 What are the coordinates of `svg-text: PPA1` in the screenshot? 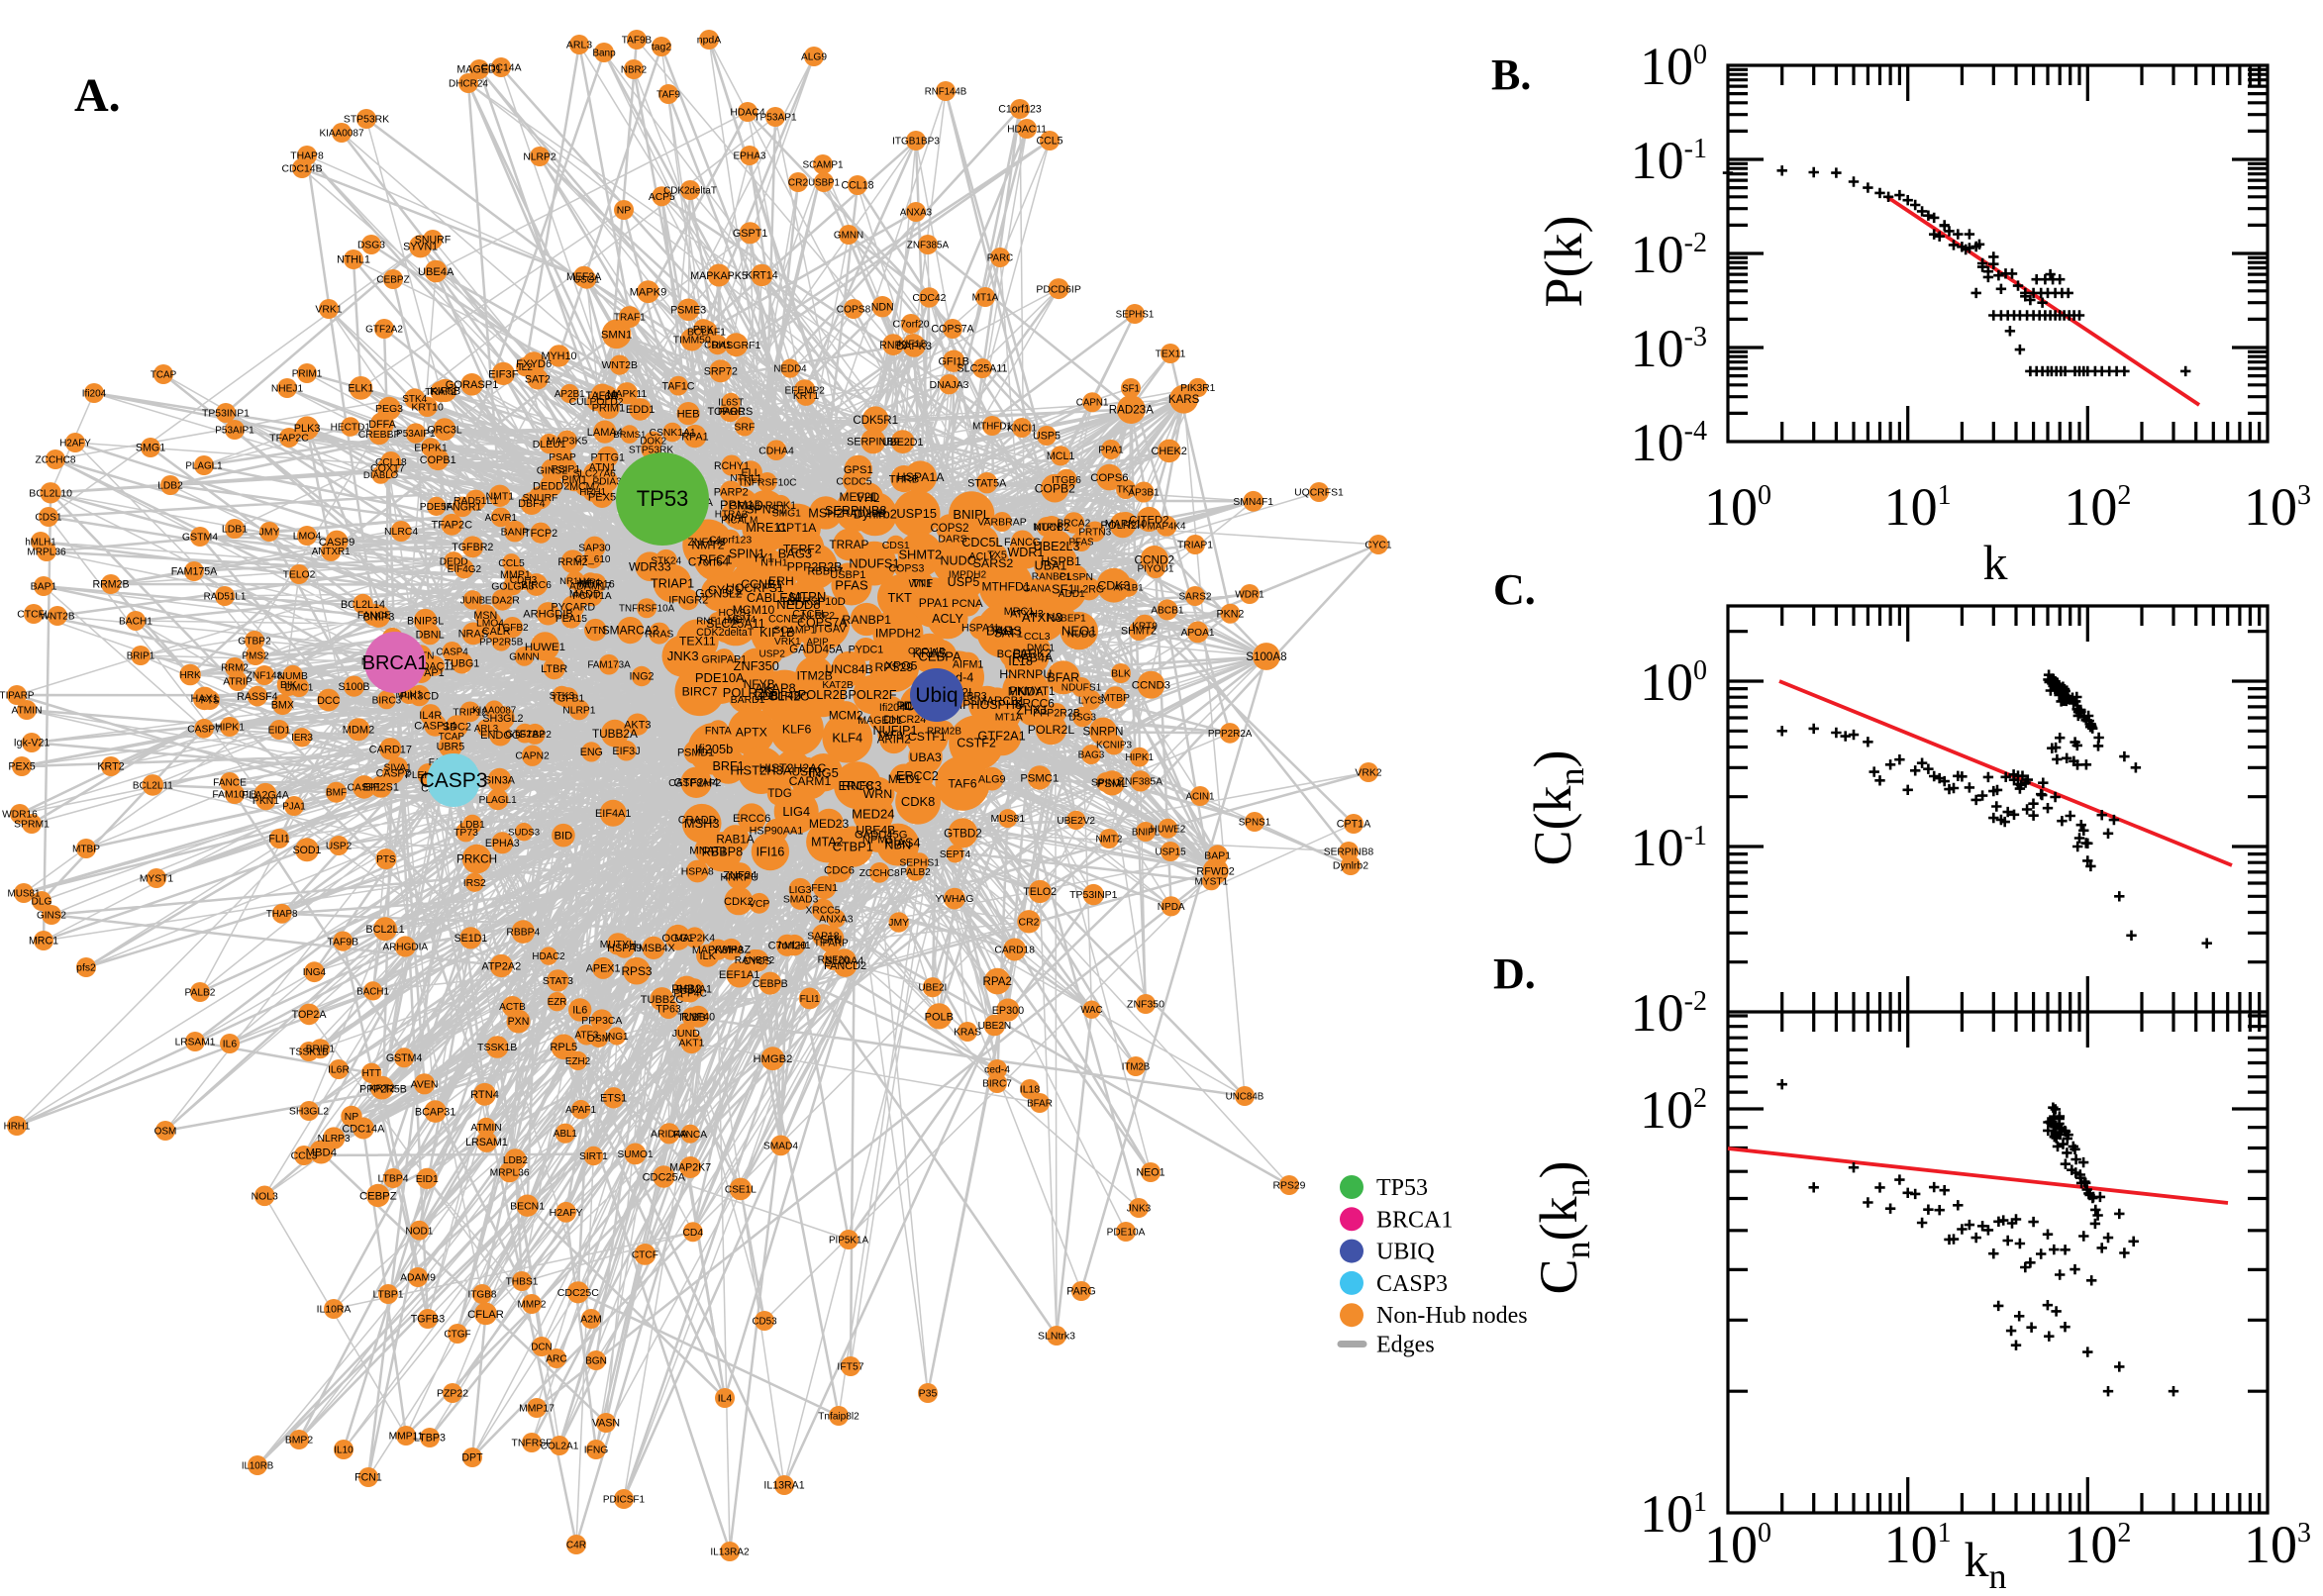 It's located at (1111, 451).